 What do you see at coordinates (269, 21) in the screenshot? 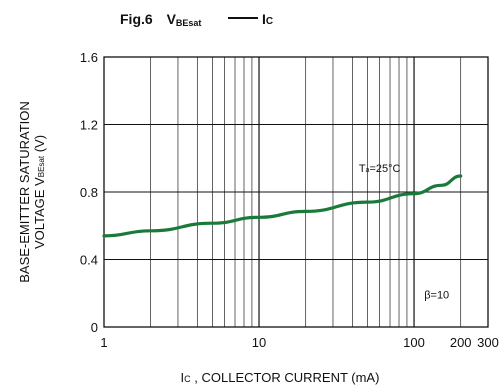
I see `title-x-sub: C` at bounding box center [269, 21].